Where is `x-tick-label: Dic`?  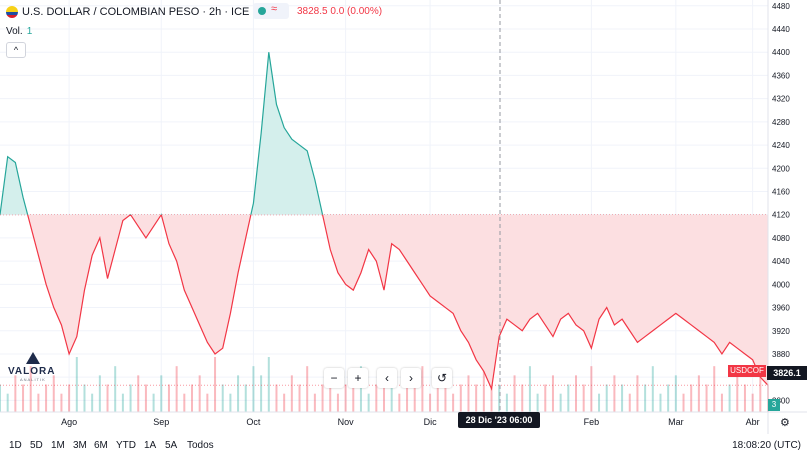
x-tick-label: Dic is located at coordinates (430, 422).